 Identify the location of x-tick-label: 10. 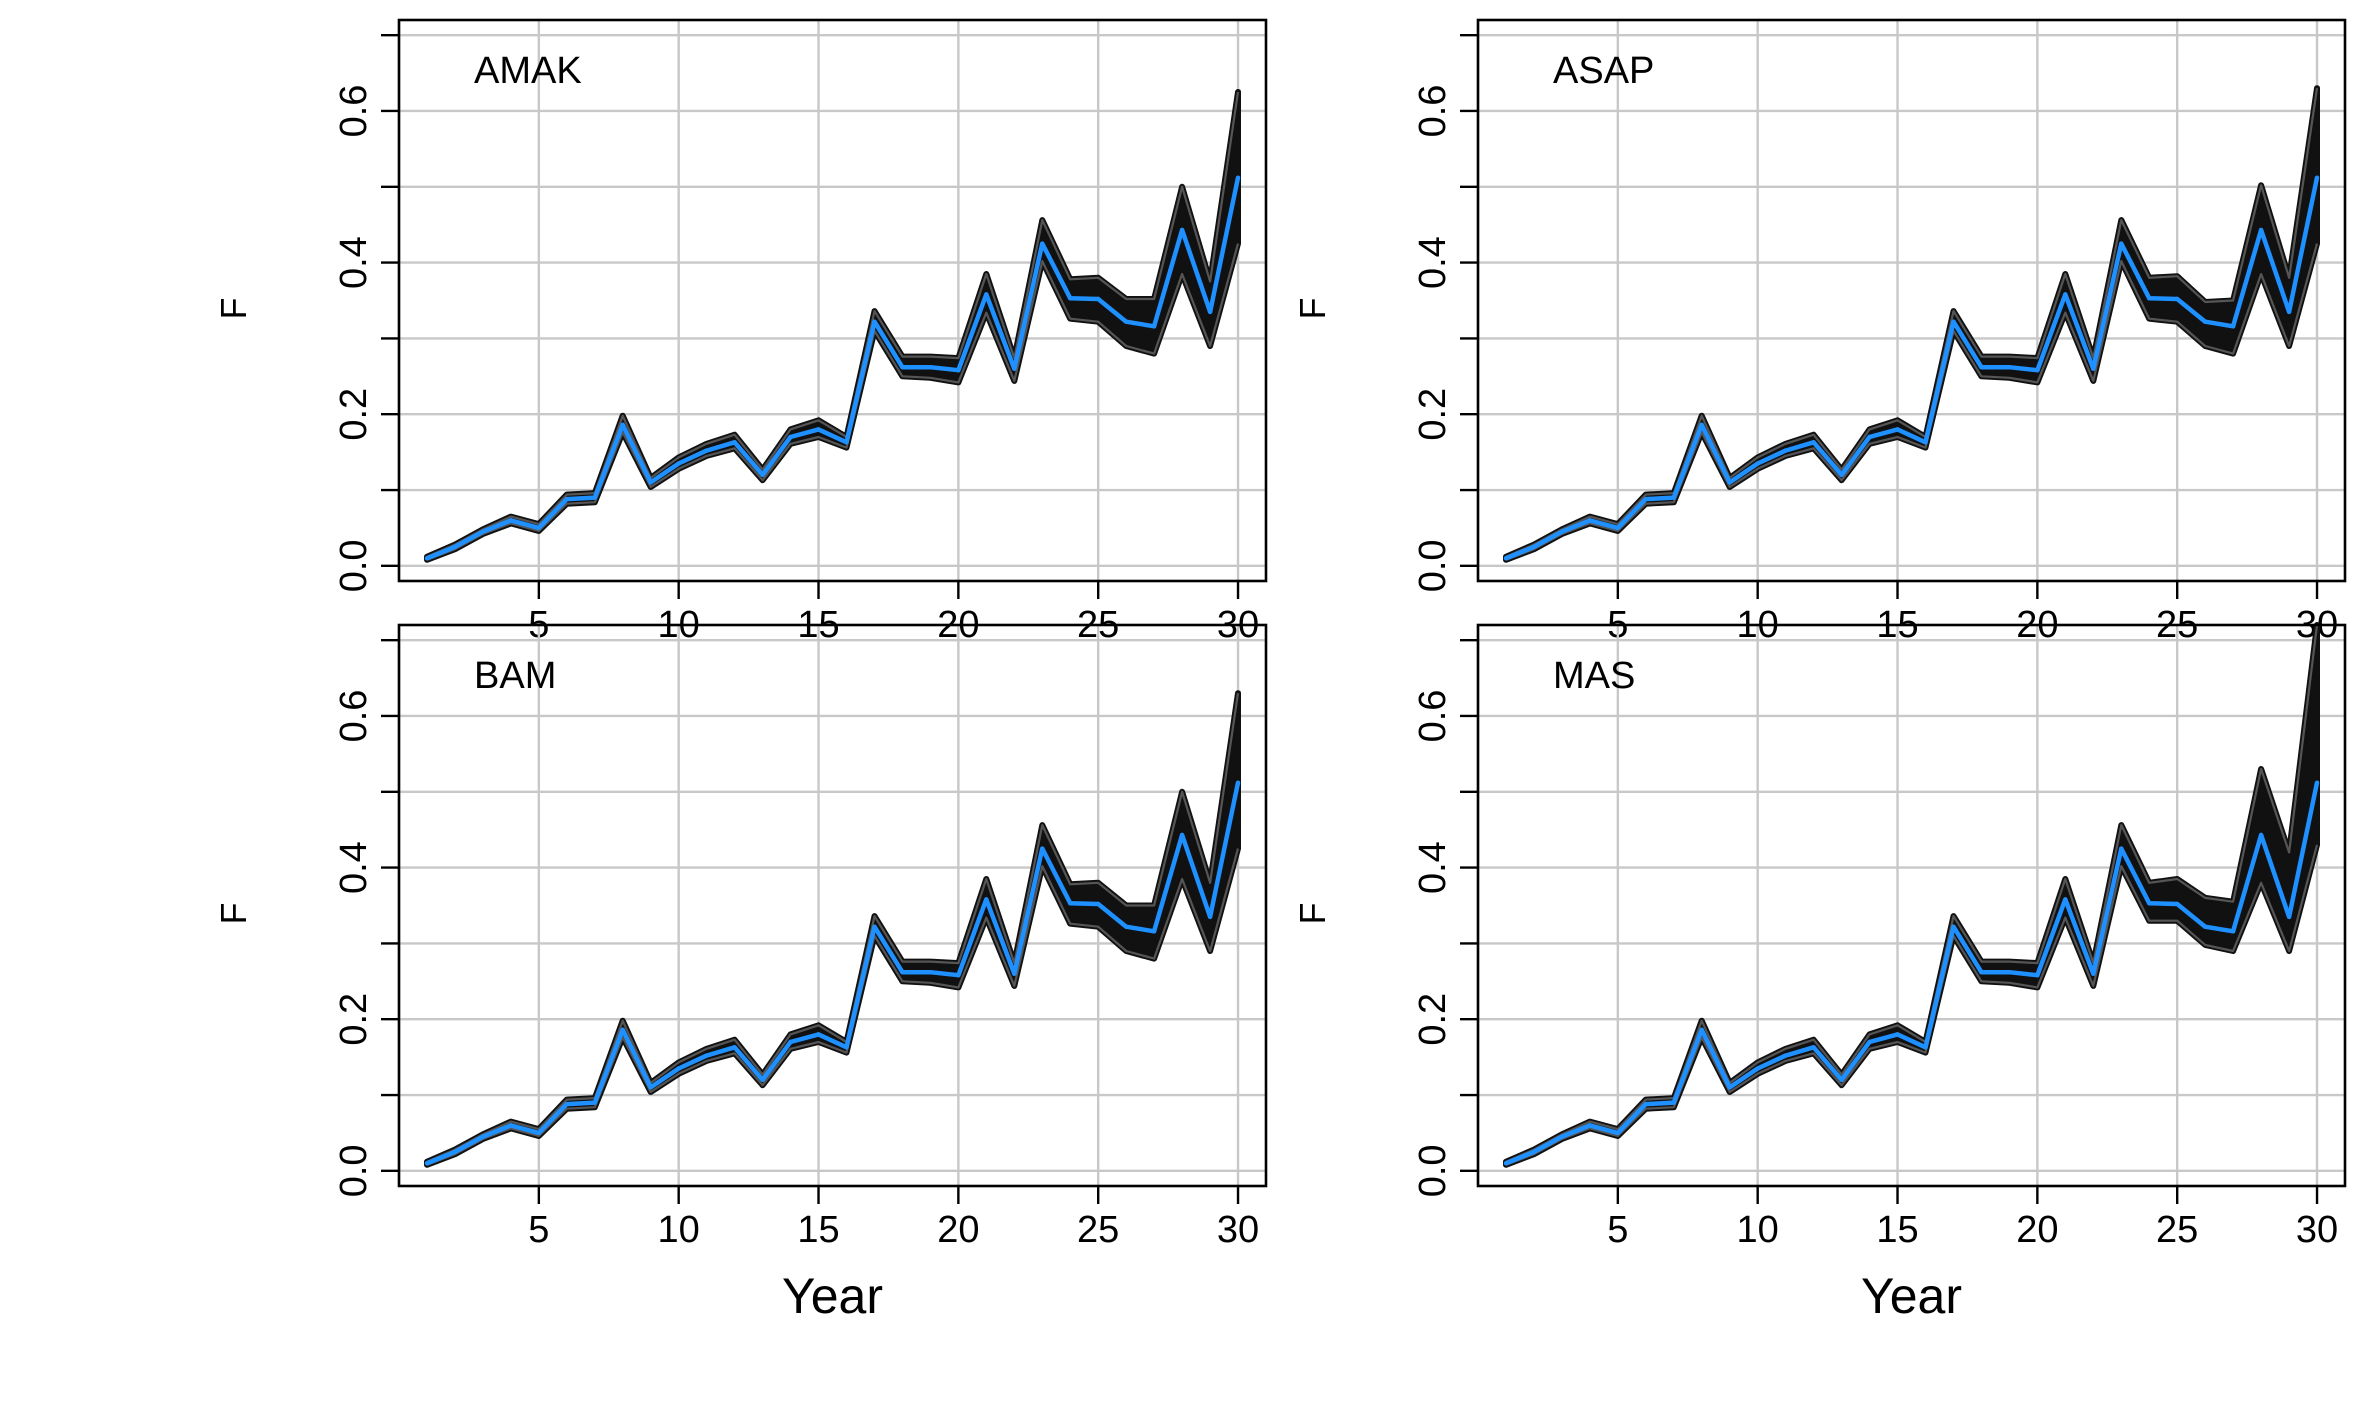
(679, 1230).